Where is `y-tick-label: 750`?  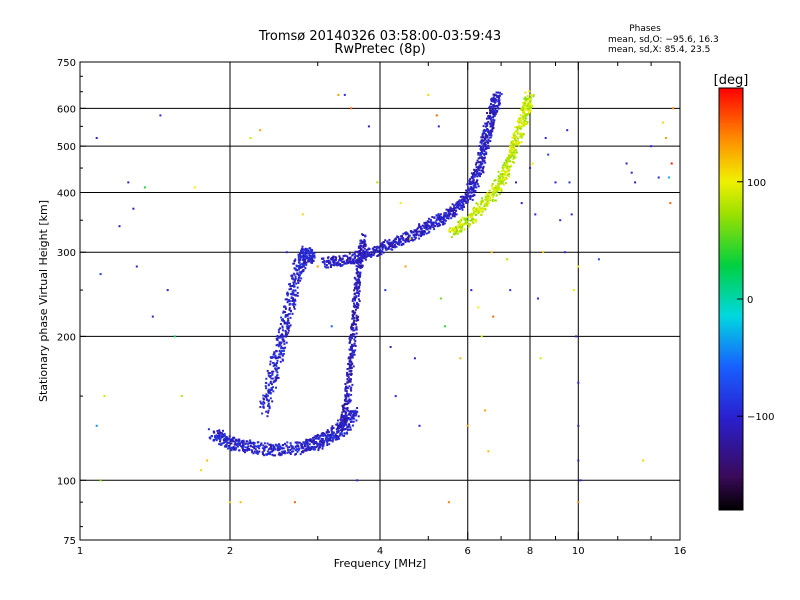 y-tick-label: 750 is located at coordinates (66, 63).